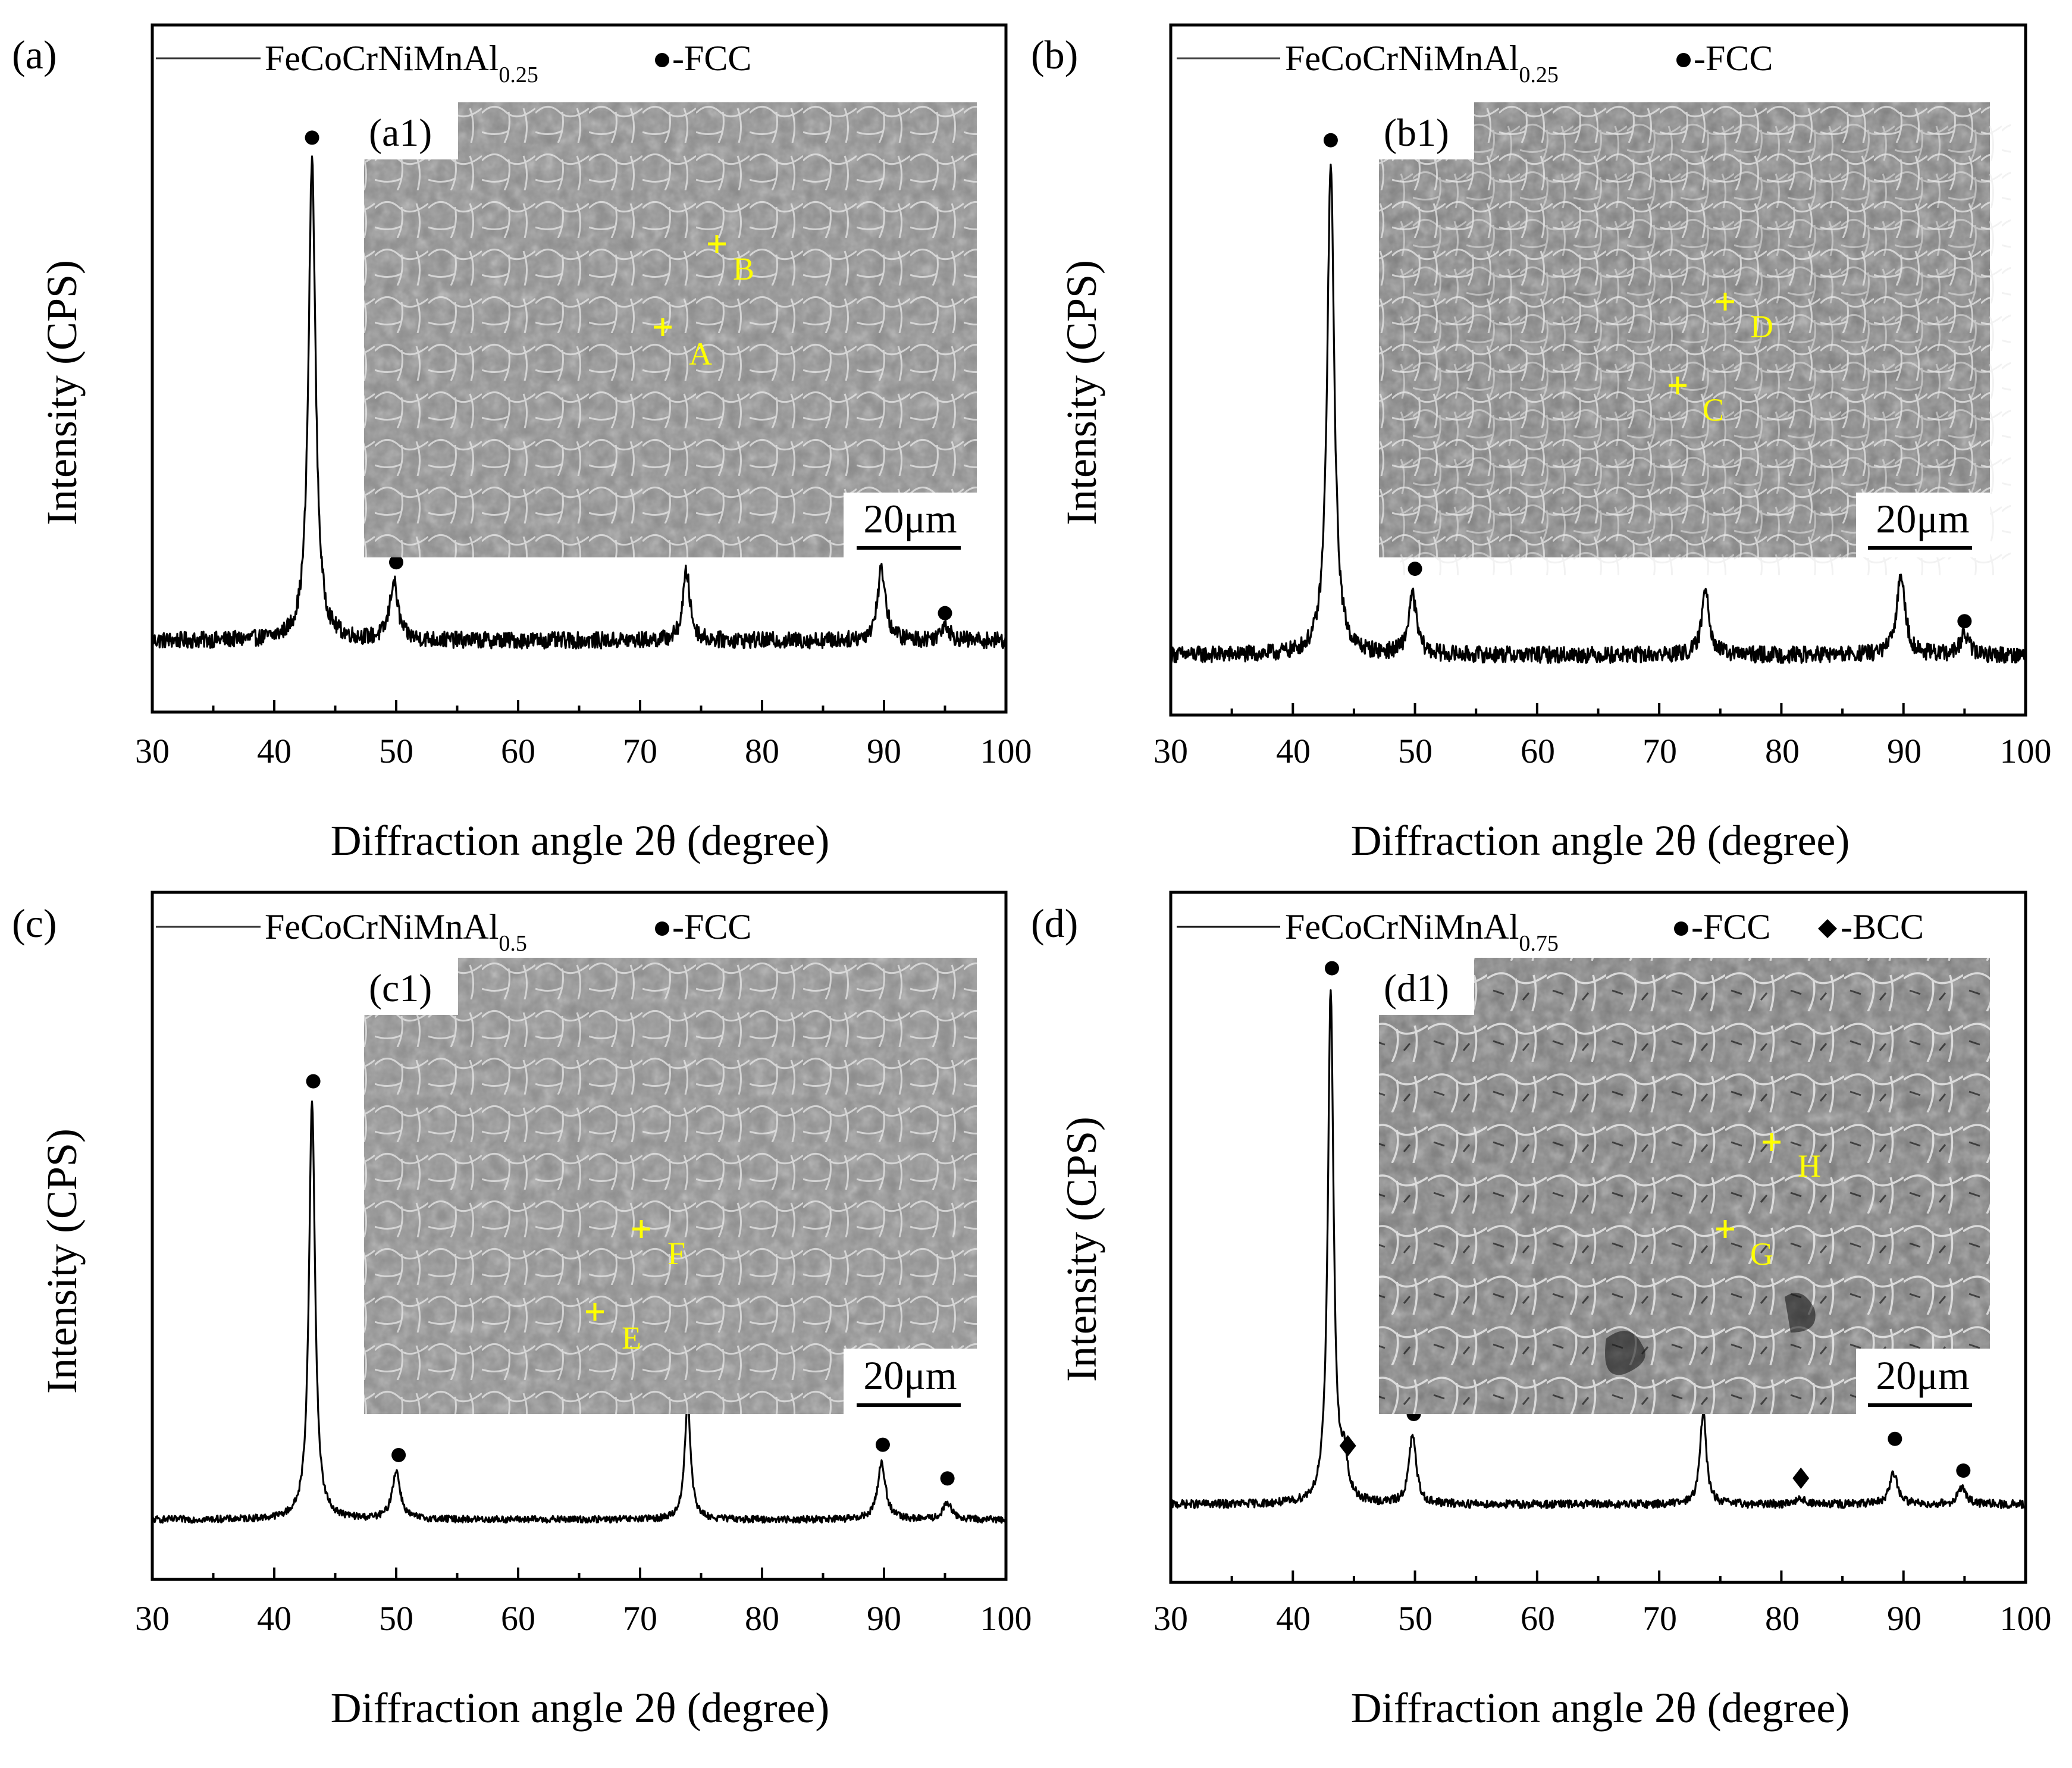 This screenshot has width=2072, height=1768. Describe the element at coordinates (1809, 1166) in the screenshot. I see `point-label: H` at that location.